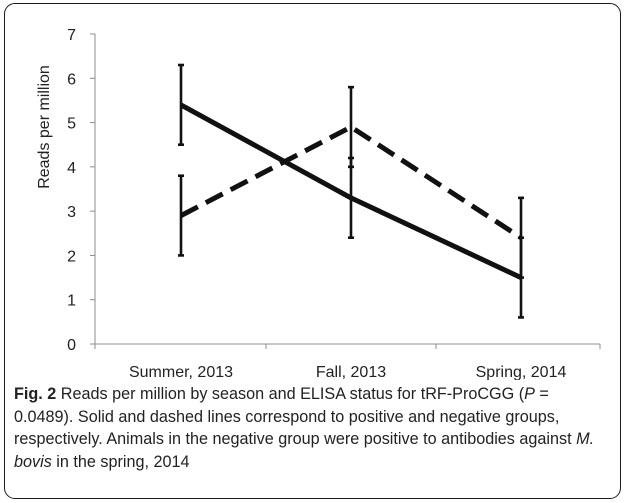  Describe the element at coordinates (71, 35) in the screenshot. I see `y-tick-label: 7` at that location.